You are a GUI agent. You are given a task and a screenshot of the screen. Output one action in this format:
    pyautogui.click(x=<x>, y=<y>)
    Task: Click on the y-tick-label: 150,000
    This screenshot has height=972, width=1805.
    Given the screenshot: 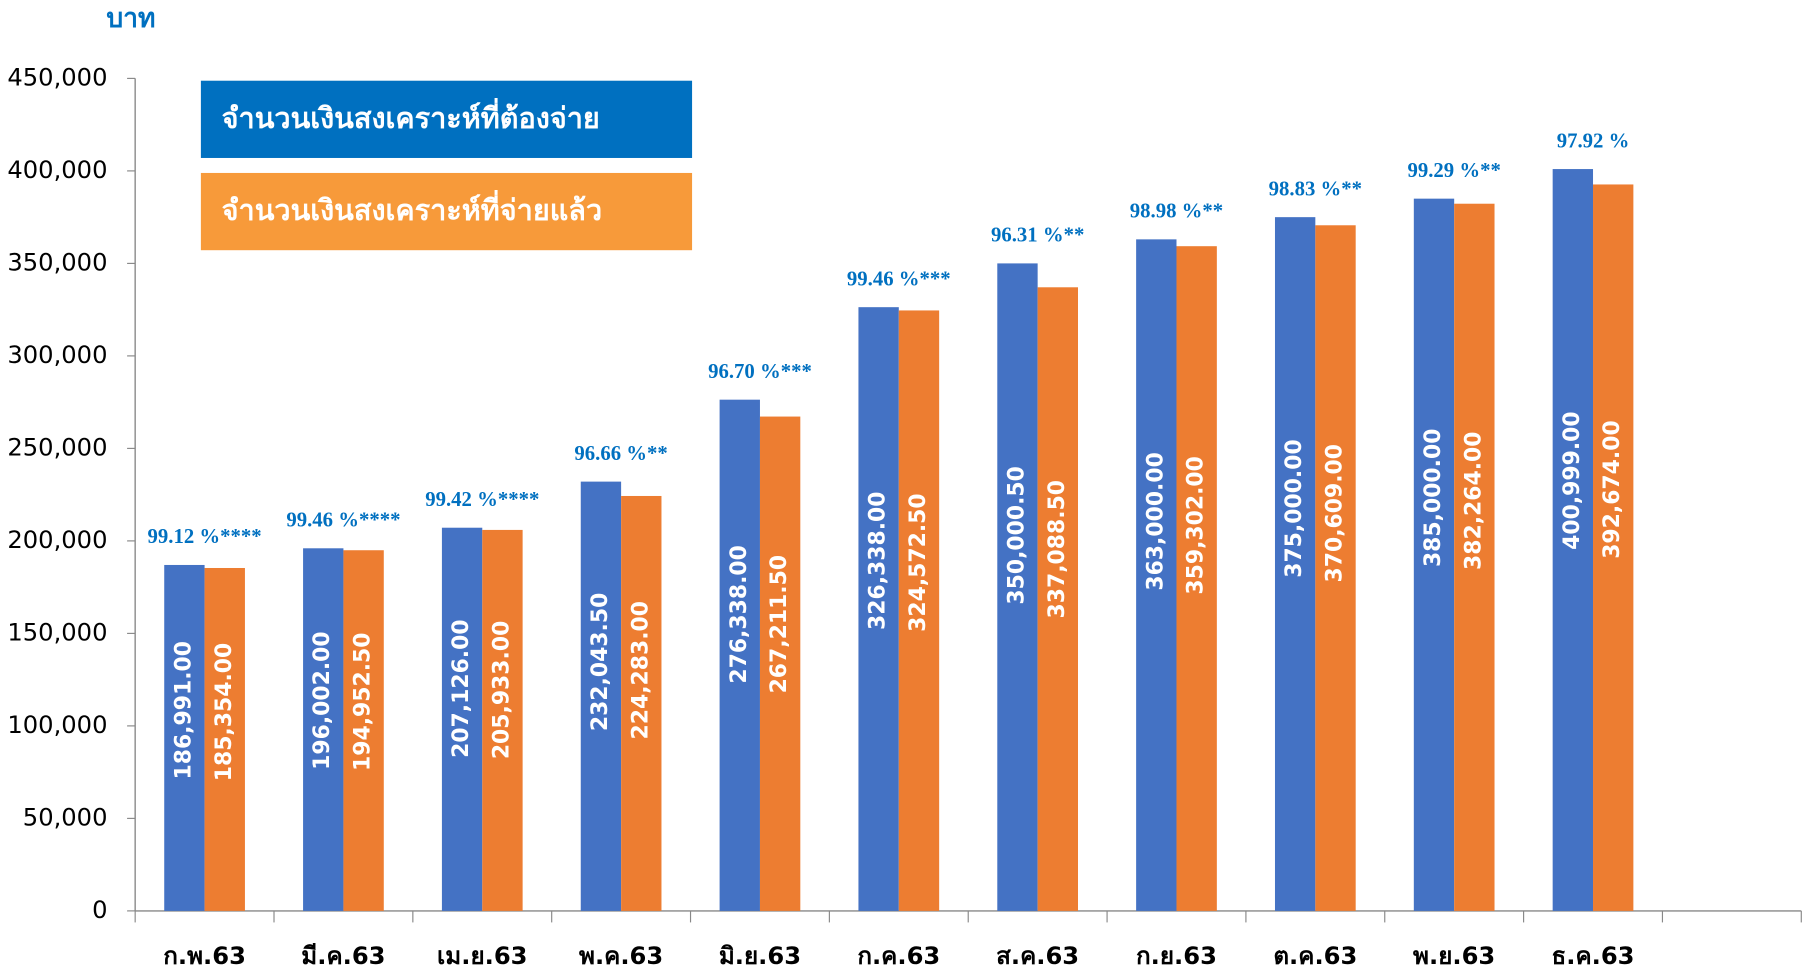 What is the action you would take?
    pyautogui.click(x=57, y=632)
    